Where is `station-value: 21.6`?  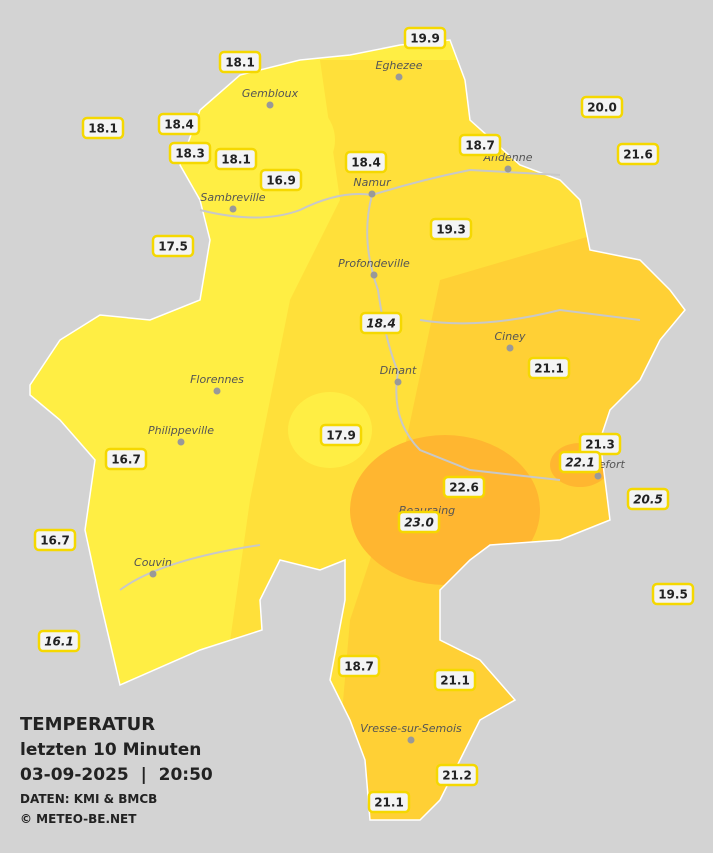 station-value: 21.6 is located at coordinates (638, 155).